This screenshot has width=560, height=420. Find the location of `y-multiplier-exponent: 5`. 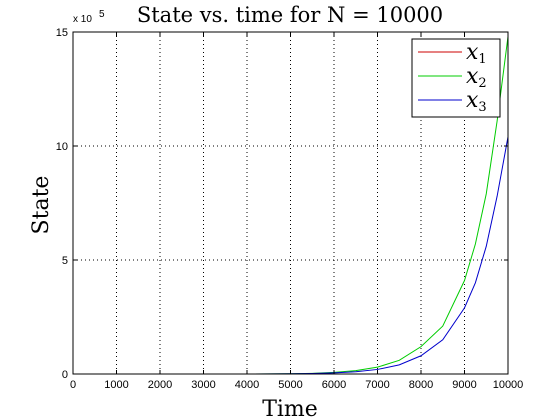

y-multiplier-exponent: 5 is located at coordinates (102, 14).